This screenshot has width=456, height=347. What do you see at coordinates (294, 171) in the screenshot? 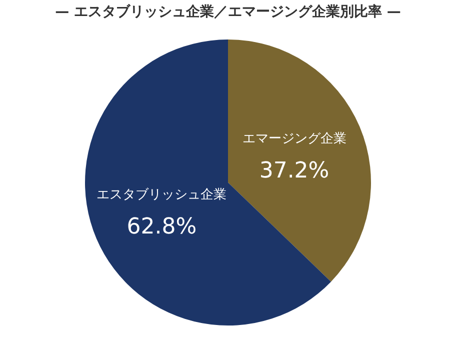
I see `data-label: 37.2%` at bounding box center [294, 171].